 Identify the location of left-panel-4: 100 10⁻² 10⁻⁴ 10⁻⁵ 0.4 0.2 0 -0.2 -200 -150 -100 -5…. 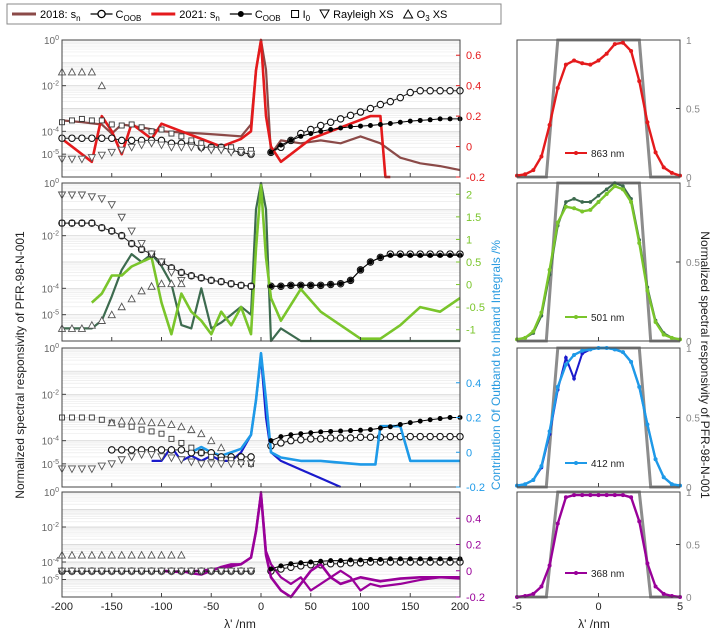
(263, 550).